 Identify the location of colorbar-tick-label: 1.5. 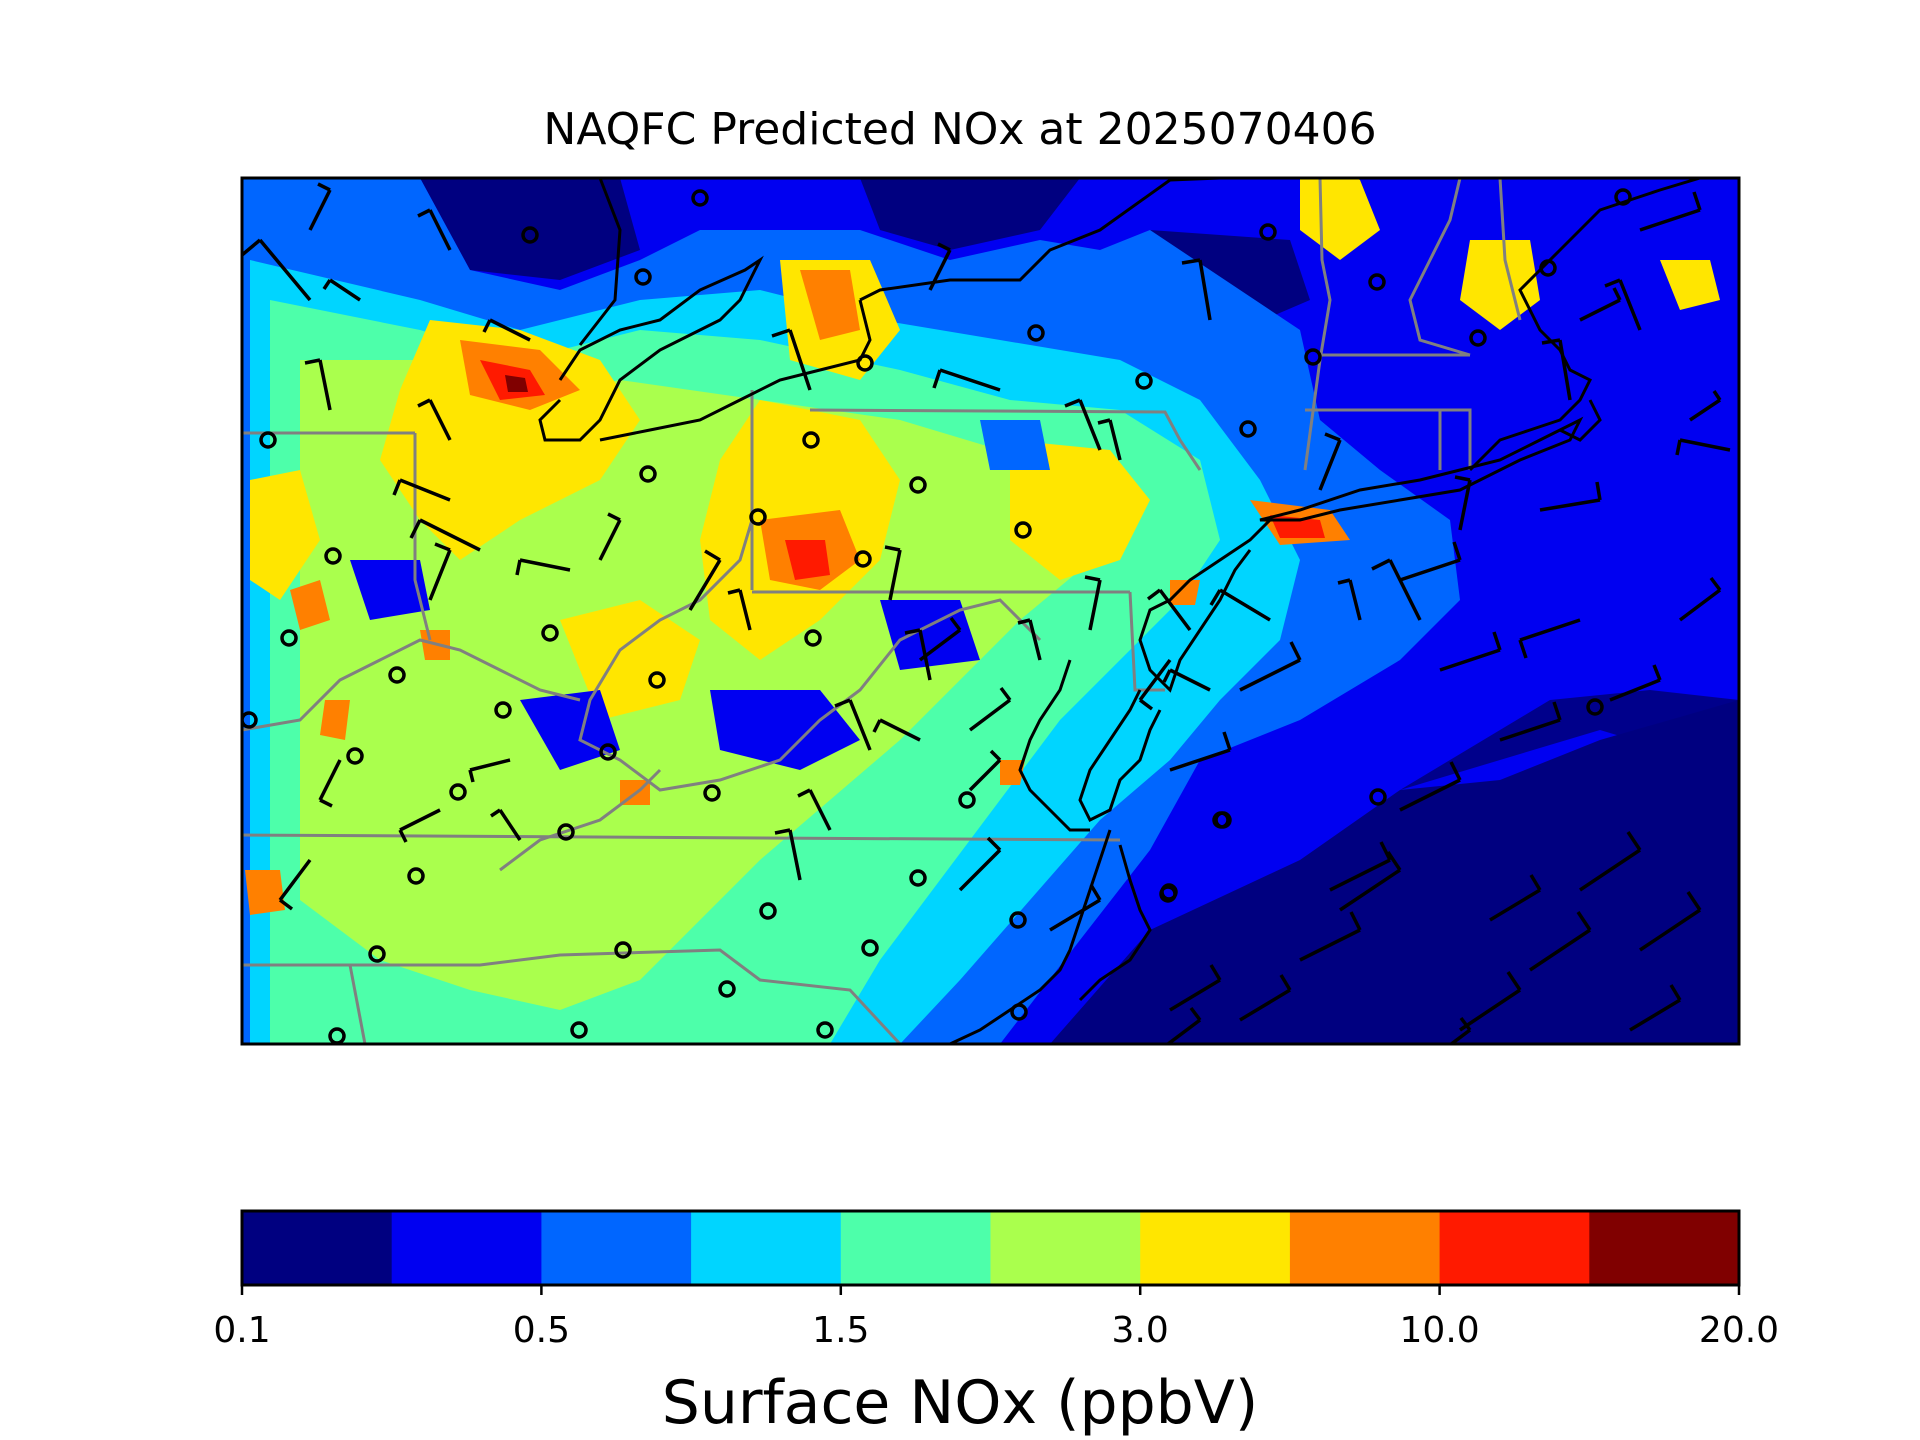
(841, 1330).